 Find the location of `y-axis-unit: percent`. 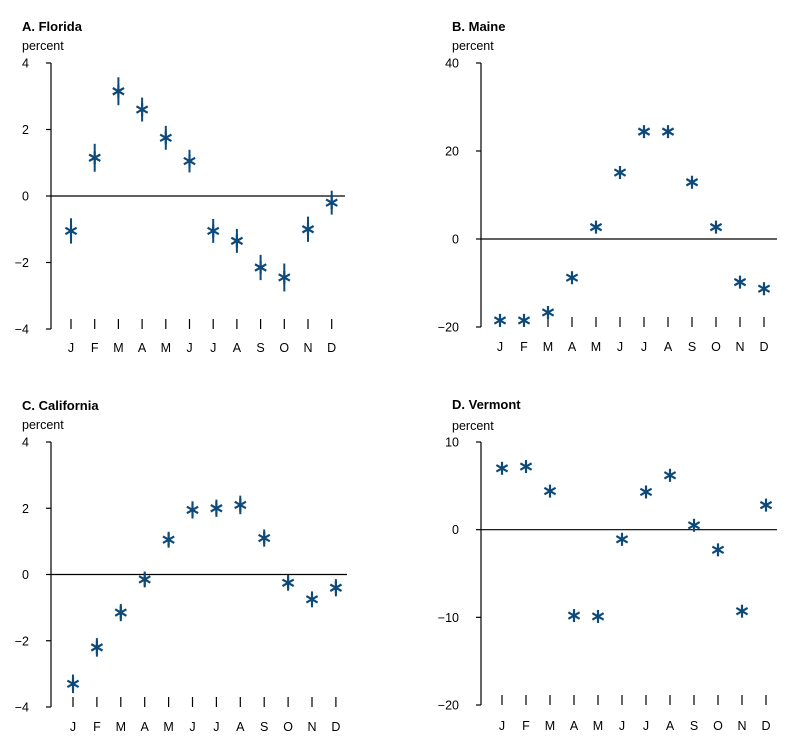

y-axis-unit: percent is located at coordinates (473, 46).